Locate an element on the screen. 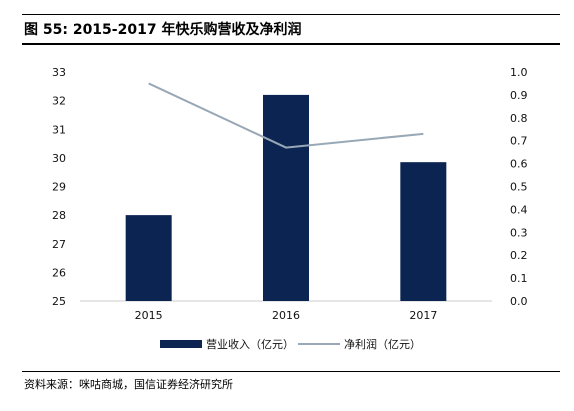  legend-bar-swatch is located at coordinates (181, 344).